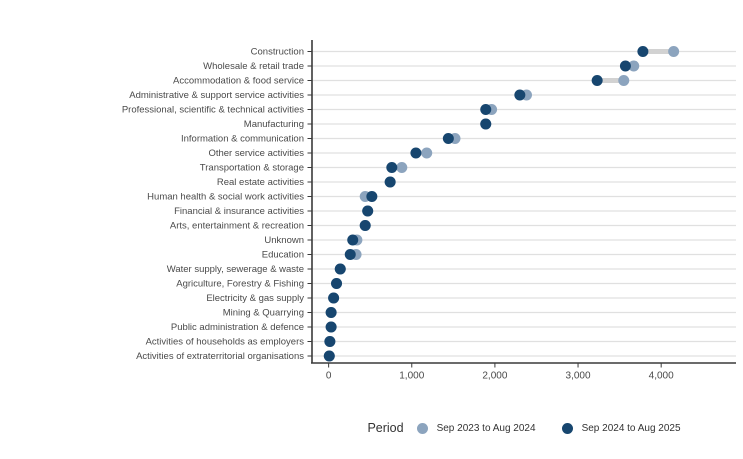 Image resolution: width=743 pixels, height=459 pixels. I want to click on category-label: Unknown, so click(284, 240).